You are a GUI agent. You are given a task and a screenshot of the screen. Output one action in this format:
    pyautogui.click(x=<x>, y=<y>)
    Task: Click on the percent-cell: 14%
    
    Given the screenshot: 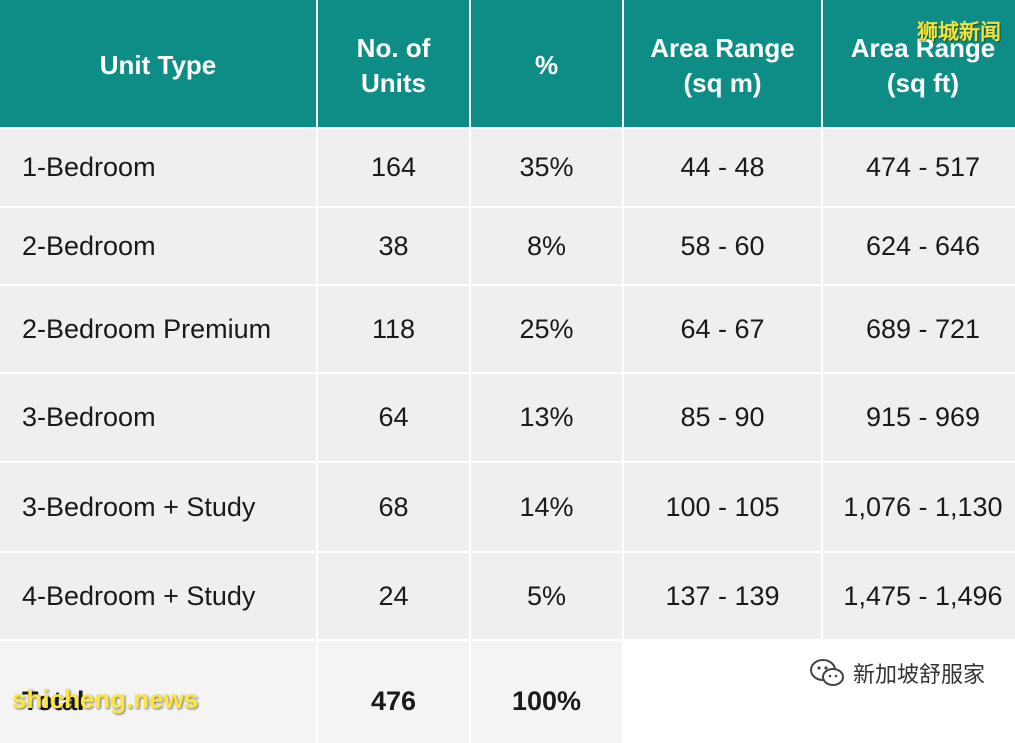 What is the action you would take?
    pyautogui.click(x=546, y=507)
    